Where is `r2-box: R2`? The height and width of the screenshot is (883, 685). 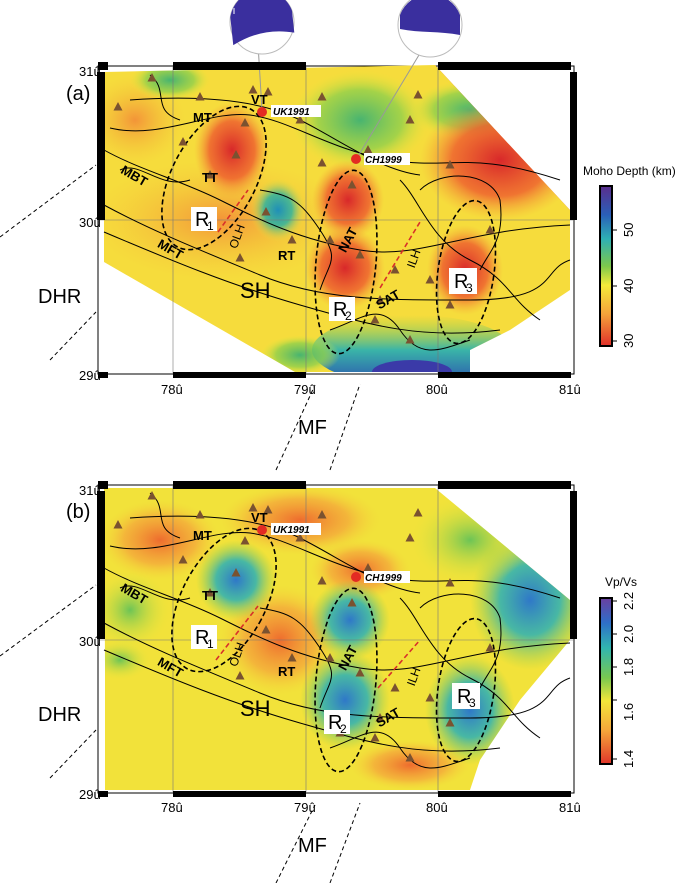
r2-box: R2 is located at coordinates (342, 310).